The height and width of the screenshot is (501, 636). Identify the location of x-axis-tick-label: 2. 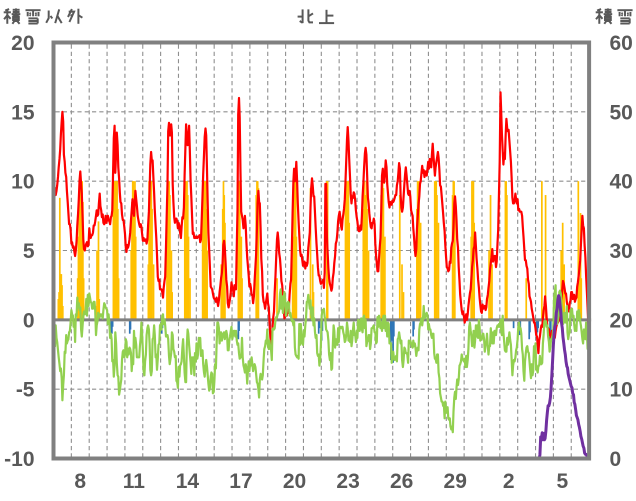
(509, 481).